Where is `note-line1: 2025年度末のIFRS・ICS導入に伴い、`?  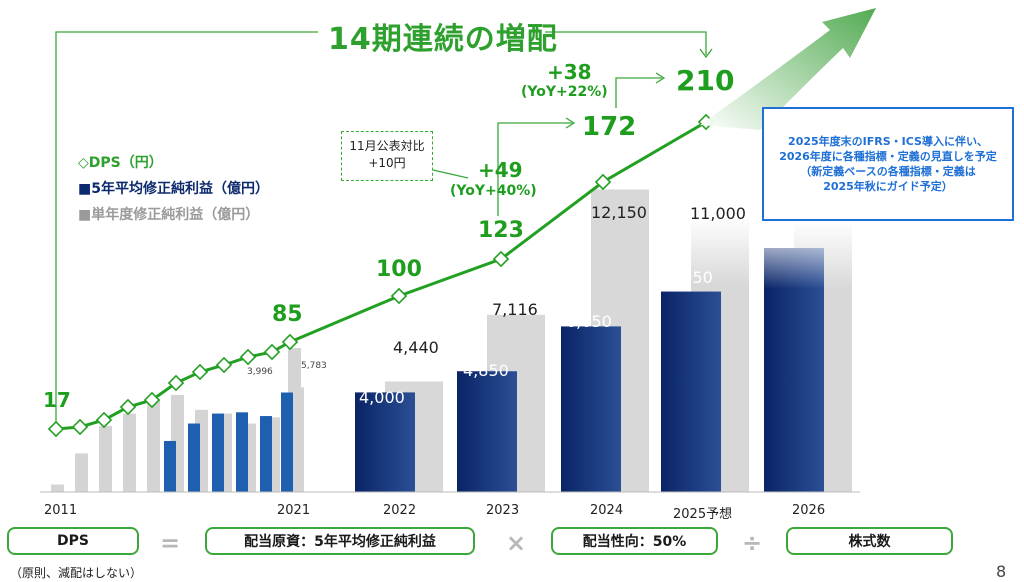 note-line1: 2025年度末のIFRS・ICS導入に伴い、 is located at coordinates (888, 141).